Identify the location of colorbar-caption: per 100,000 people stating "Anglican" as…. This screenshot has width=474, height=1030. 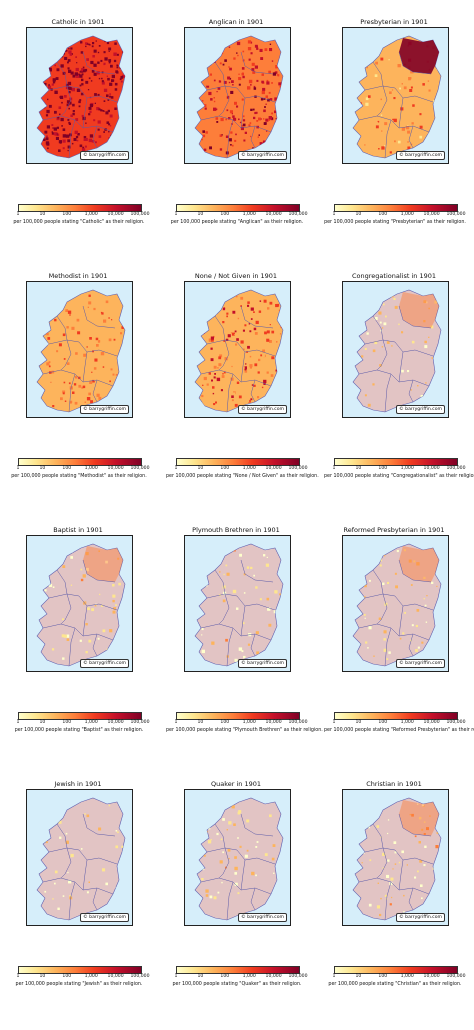
(237, 222).